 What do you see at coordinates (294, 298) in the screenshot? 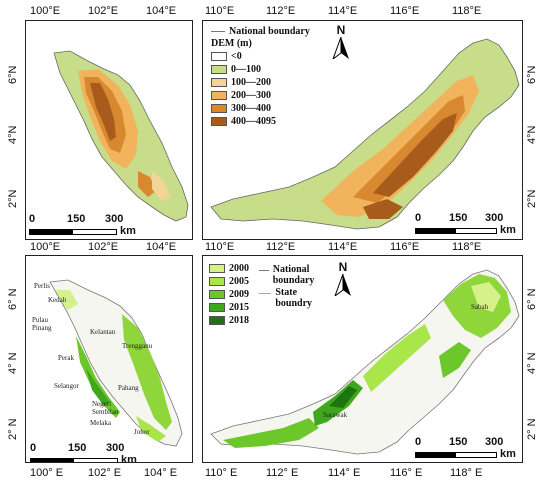
I see `state-boundary-label: State boundry` at bounding box center [294, 298].